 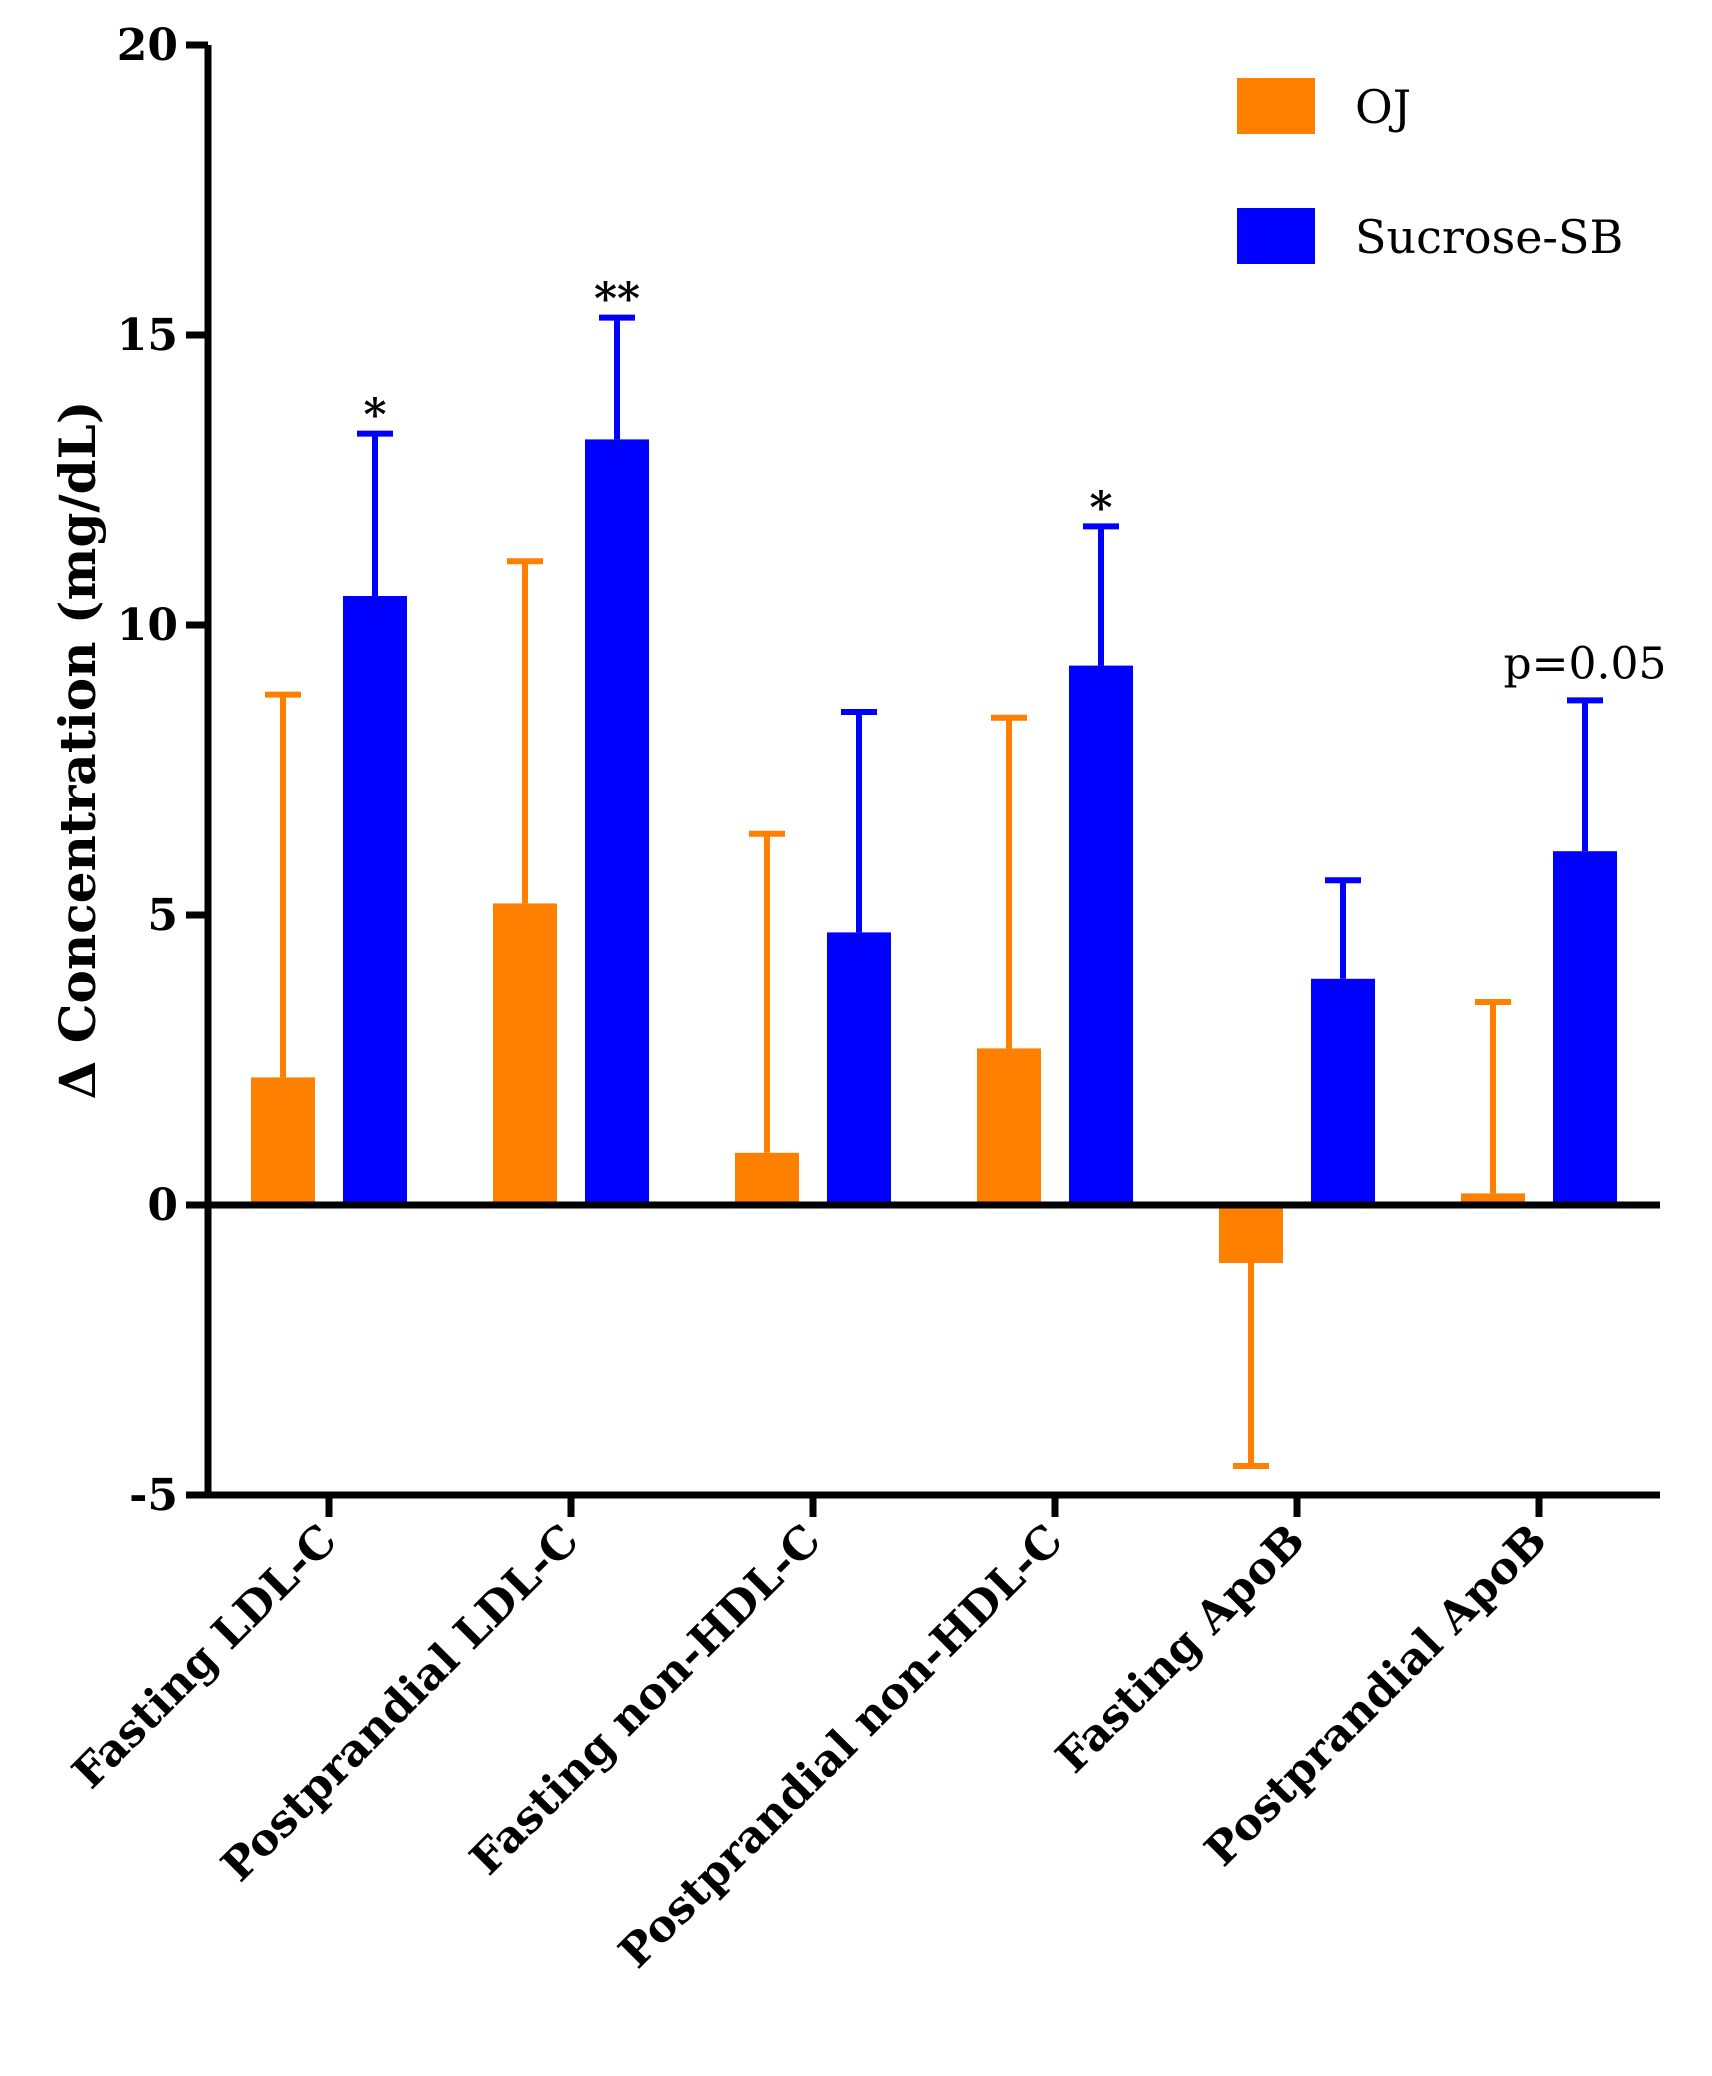 I want to click on x-tick-label-0: Fasting LDL-C, so click(x=205, y=1657).